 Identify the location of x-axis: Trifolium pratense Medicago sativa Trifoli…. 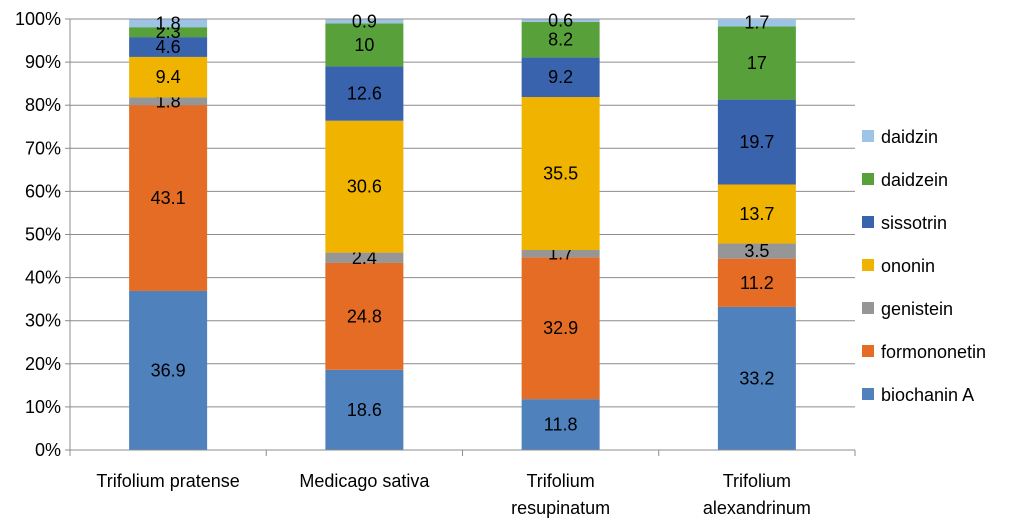
(462, 483).